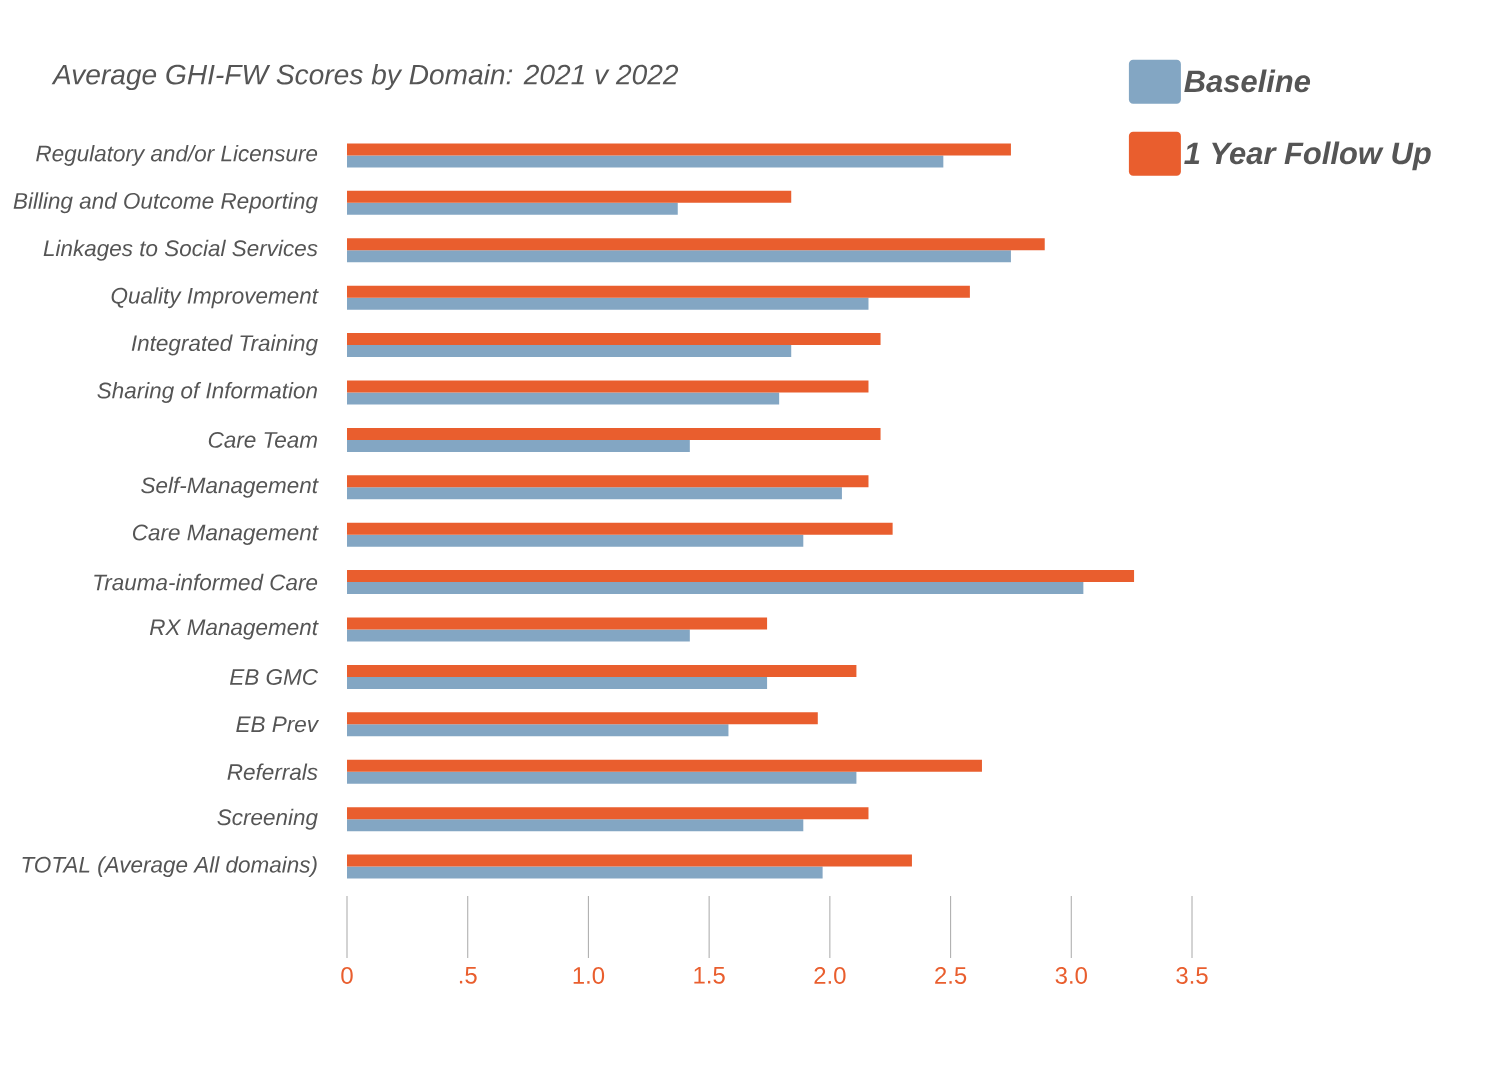  What do you see at coordinates (274, 677) in the screenshot?
I see `y-tick-label: EB GMC` at bounding box center [274, 677].